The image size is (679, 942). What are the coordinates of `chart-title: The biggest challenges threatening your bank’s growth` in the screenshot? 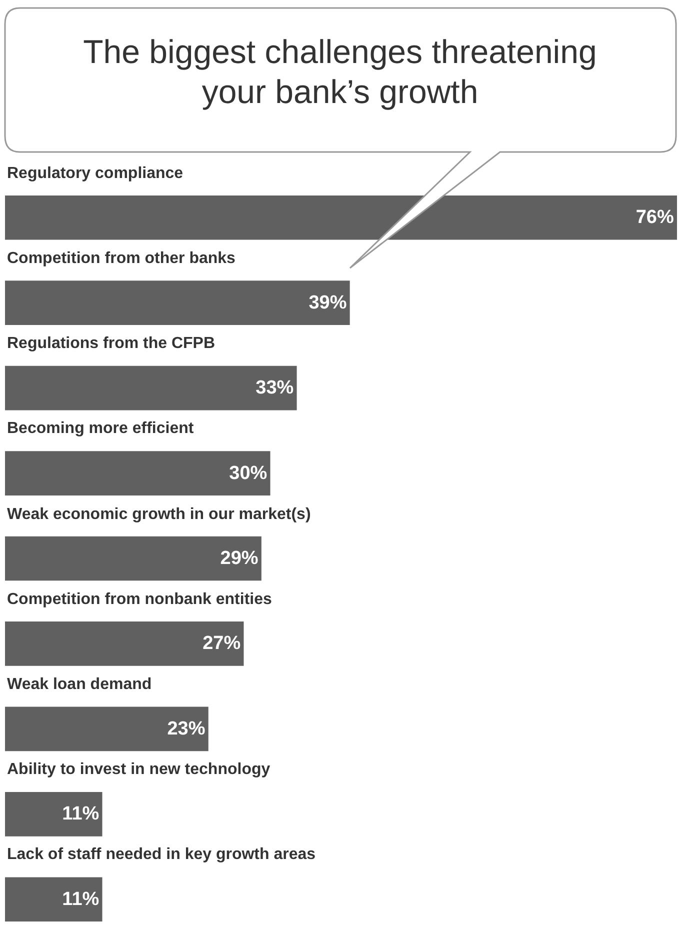 It's located at (340, 72).